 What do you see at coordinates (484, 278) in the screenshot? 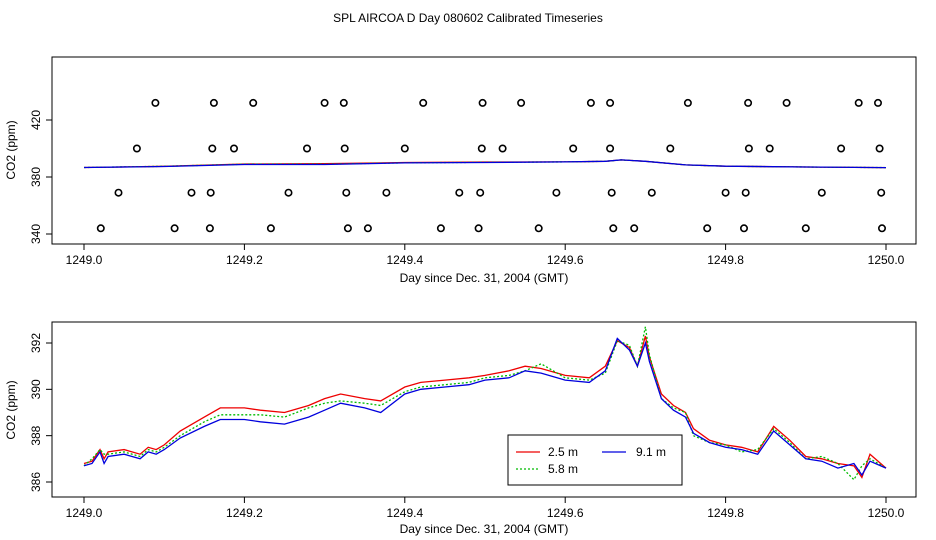
I see `top-x-axis-label: Day since Dec. 31, 2004 (GMT)` at bounding box center [484, 278].